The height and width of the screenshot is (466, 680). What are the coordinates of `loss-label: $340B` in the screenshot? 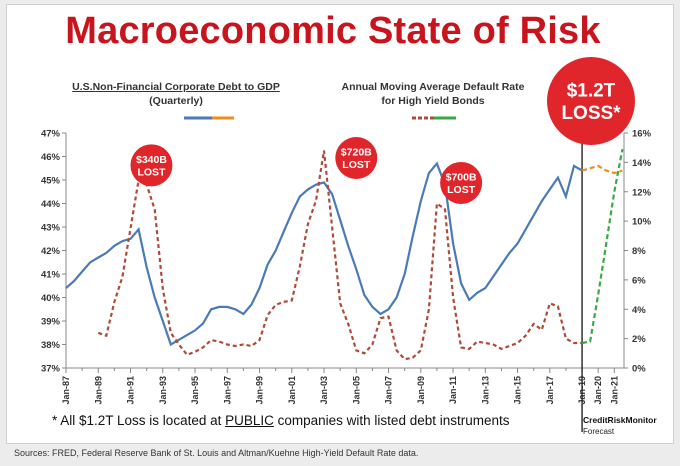 It's located at (151, 160).